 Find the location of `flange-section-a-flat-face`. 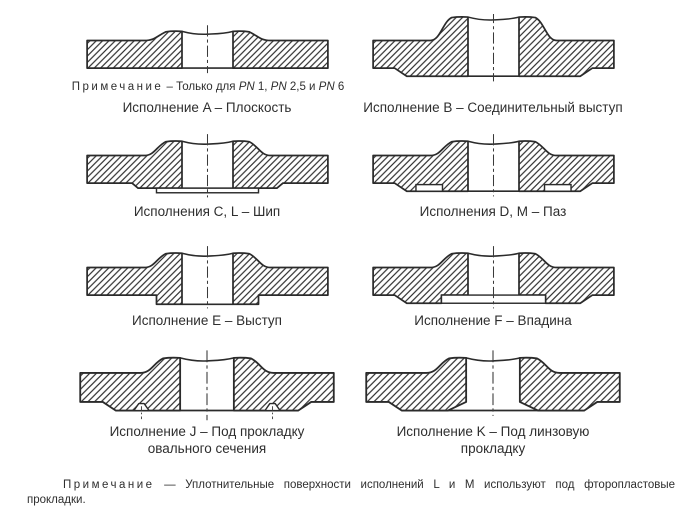

flange-section-a-flat-face is located at coordinates (207, 49).